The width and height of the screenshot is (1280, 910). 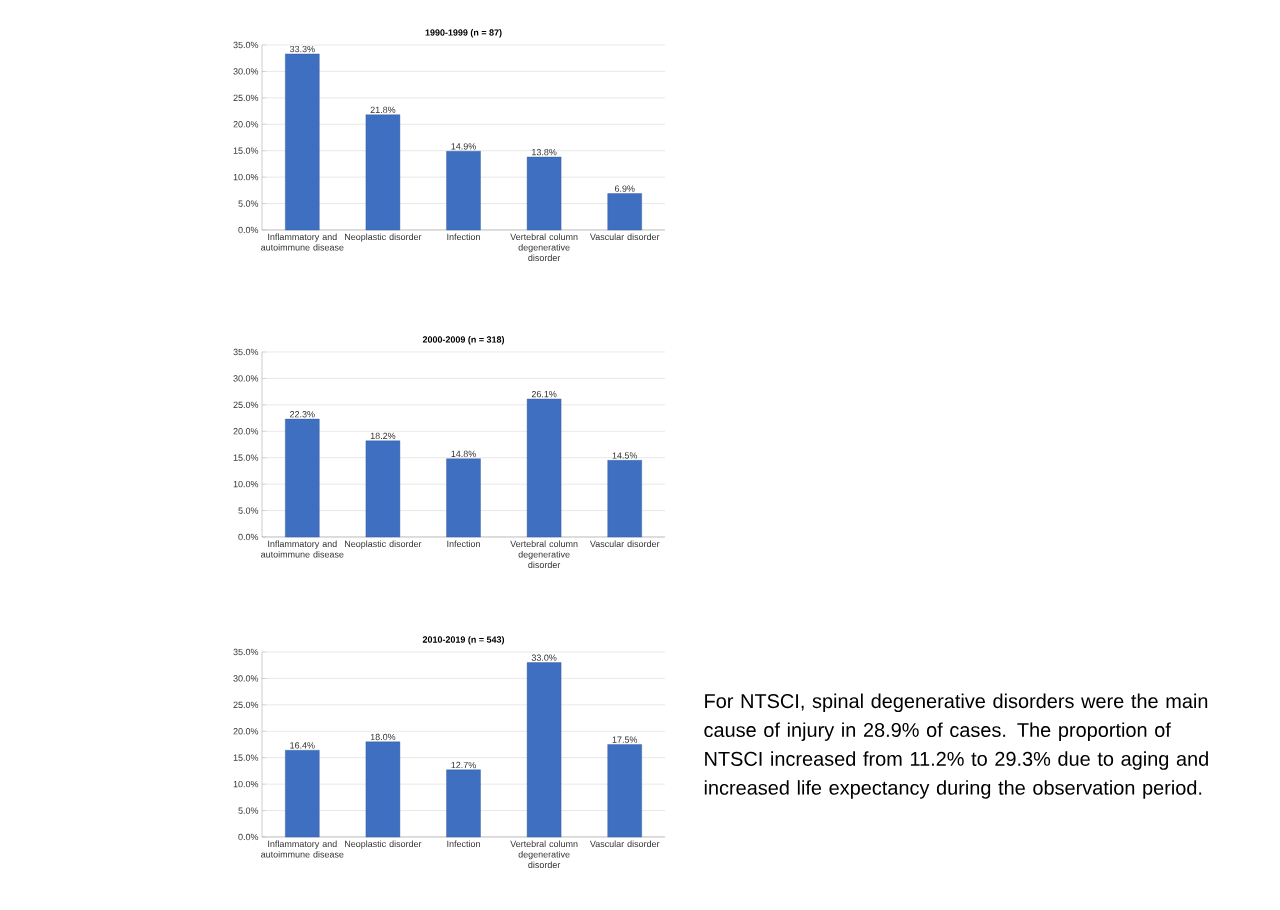 I want to click on data-label: 13.8%, so click(x=544, y=152).